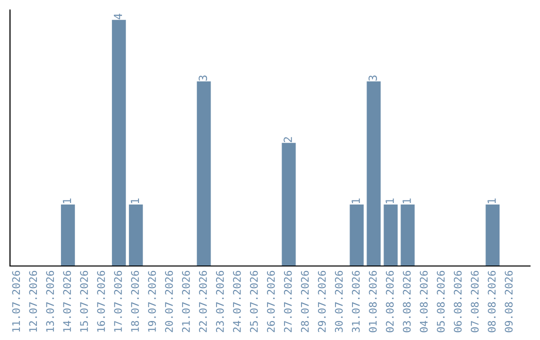 This screenshot has height=340, width=540. Describe the element at coordinates (33, 301) in the screenshot. I see `x-tick-label: 12.07.2026` at that location.